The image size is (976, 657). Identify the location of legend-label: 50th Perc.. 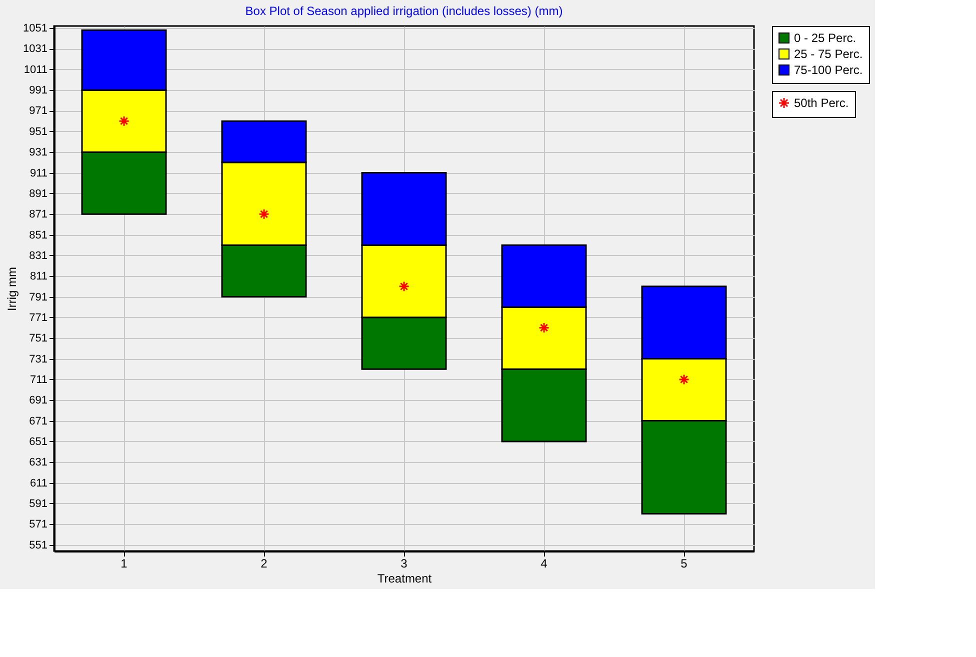
(821, 103).